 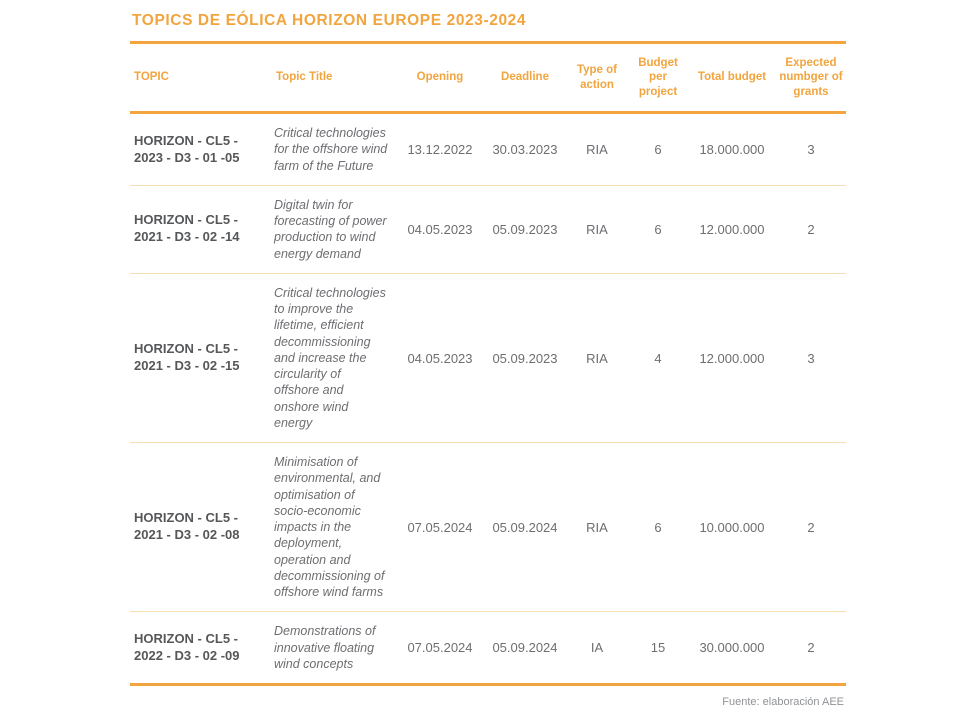 I want to click on column-header-deadline: Deadline, so click(x=525, y=77).